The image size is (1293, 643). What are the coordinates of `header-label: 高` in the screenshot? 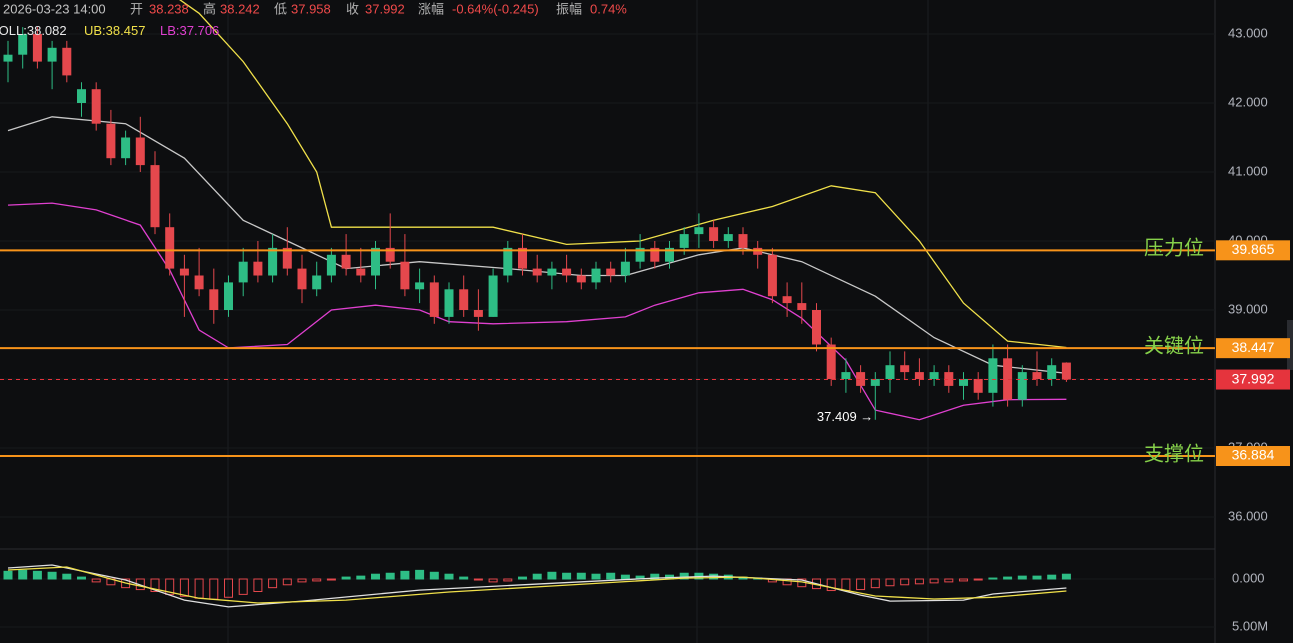 It's located at (209, 8).